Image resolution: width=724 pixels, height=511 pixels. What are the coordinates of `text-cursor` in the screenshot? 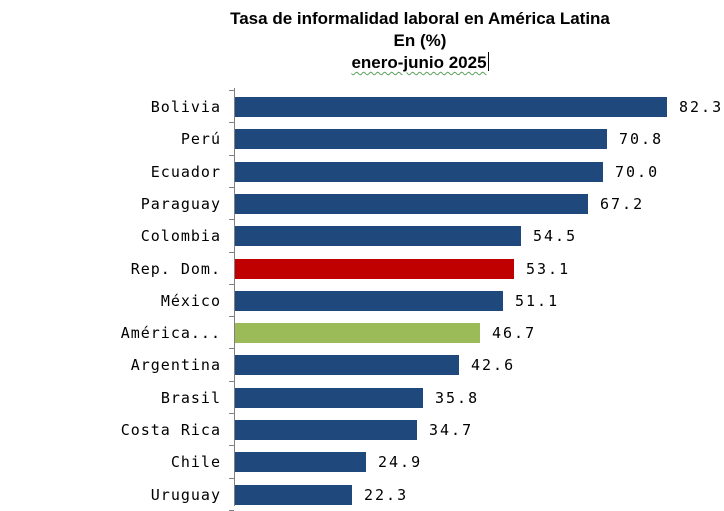 It's located at (488, 61).